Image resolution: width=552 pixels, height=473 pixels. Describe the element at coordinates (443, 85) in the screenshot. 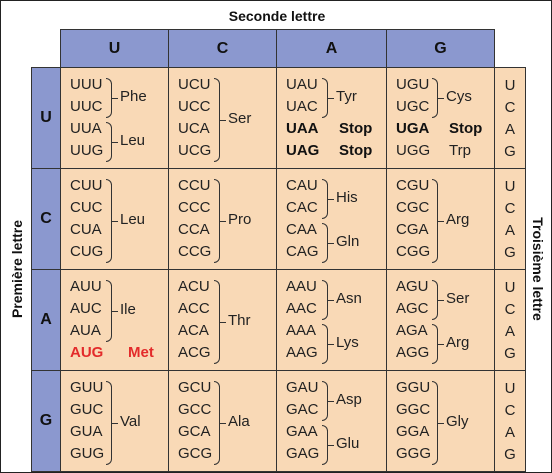

I see `codon-row: UGU` at that location.